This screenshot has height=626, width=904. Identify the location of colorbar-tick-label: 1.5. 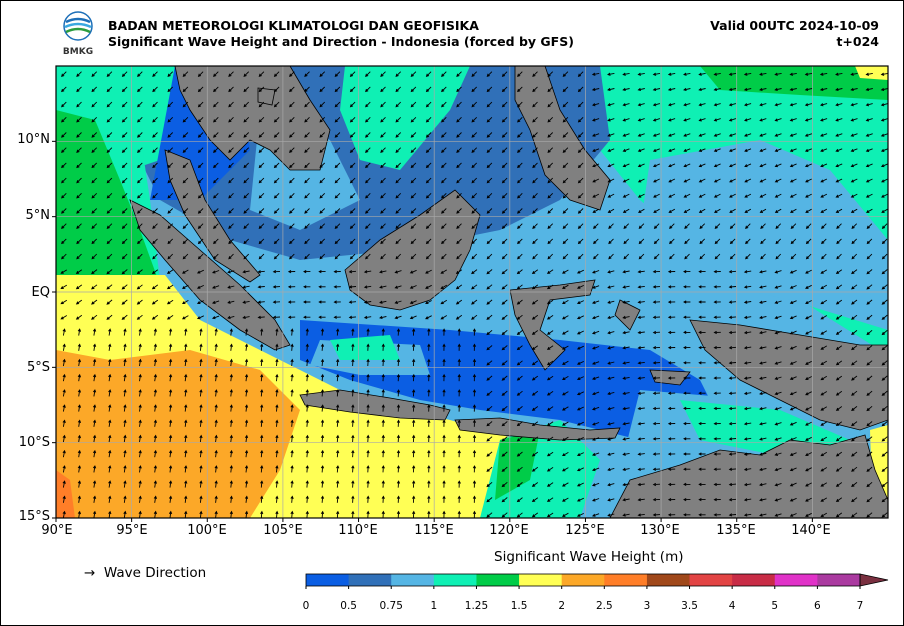
(519, 606).